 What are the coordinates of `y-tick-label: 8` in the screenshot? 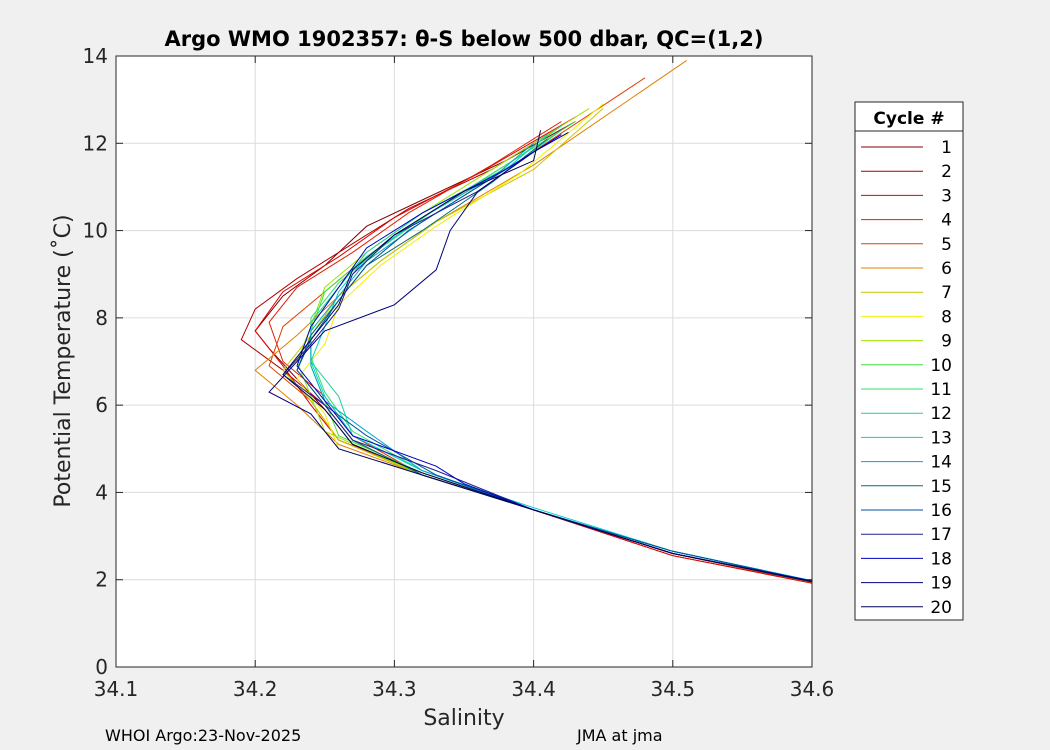 It's located at (101, 318).